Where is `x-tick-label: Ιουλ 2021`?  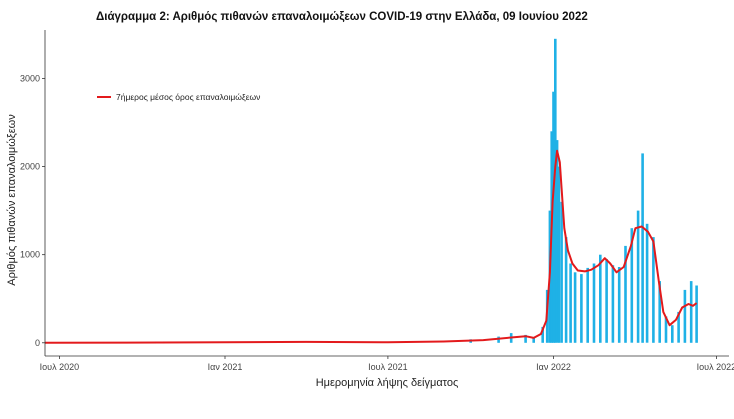 x-tick-label: Ιουλ 2021 is located at coordinates (387, 367).